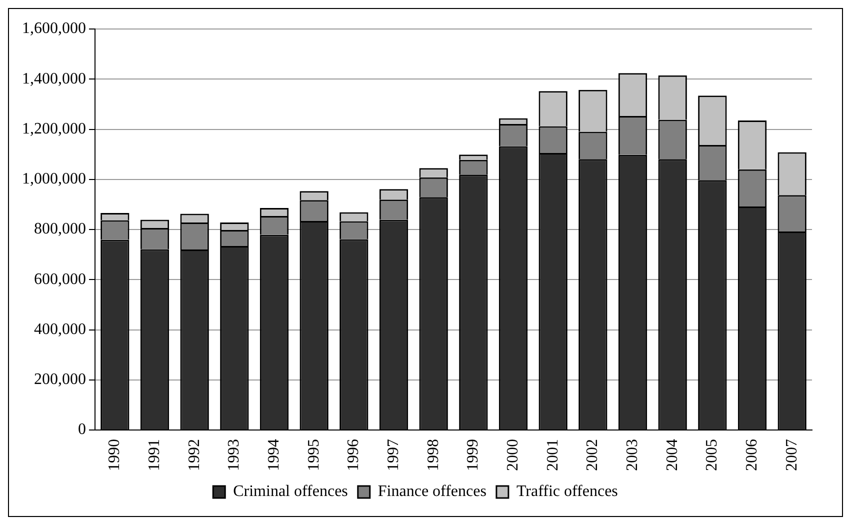 Image resolution: width=855 pixels, height=529 pixels. Describe the element at coordinates (433, 455) in the screenshot. I see `x-tick-label: 1998` at that location.